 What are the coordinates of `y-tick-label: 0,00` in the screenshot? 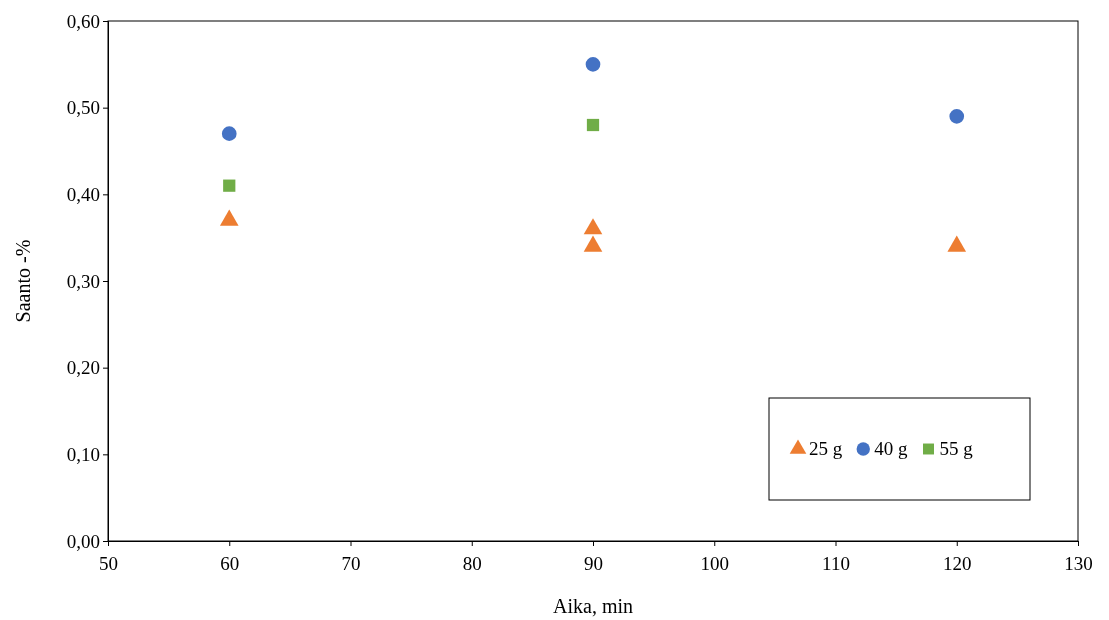 It's located at (83, 541).